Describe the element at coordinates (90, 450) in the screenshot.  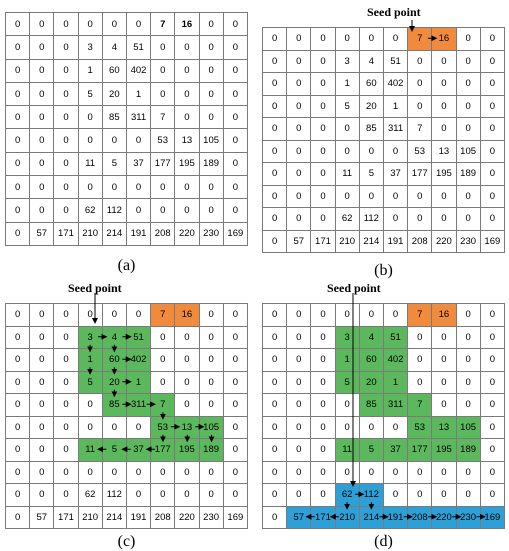
I see `grid-cell: 11` at that location.